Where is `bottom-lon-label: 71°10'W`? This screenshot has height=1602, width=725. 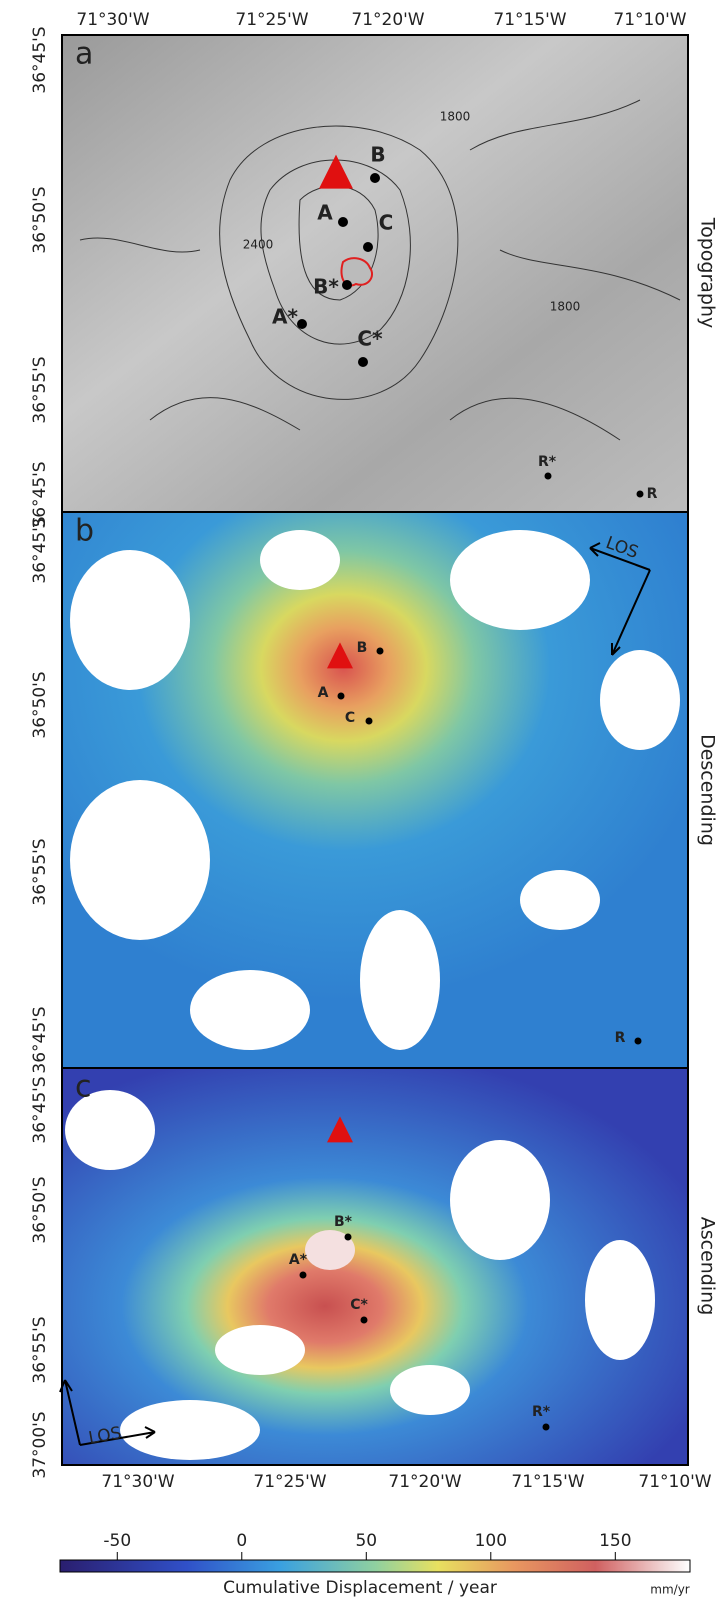
bottom-lon-label: 71°10'W is located at coordinates (674, 1482).